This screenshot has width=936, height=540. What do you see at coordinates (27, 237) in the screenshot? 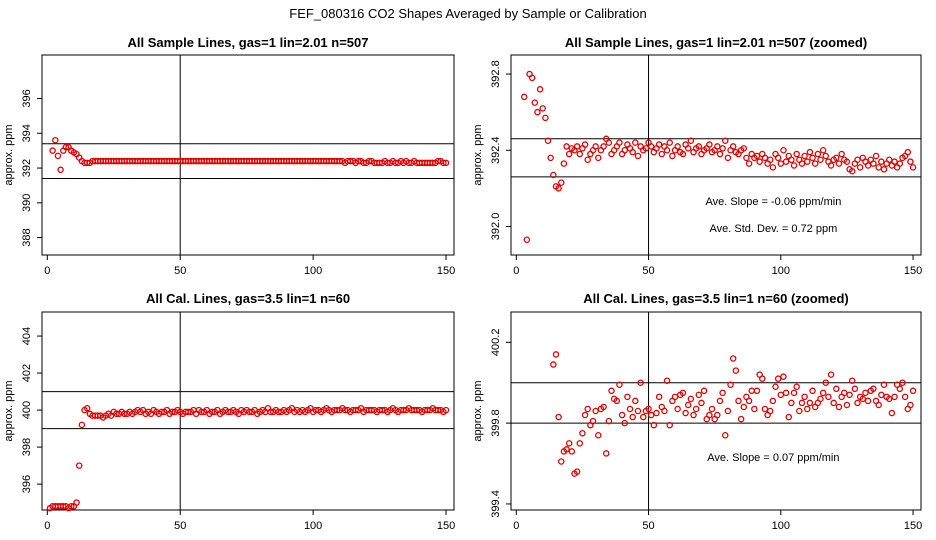
I see `y-tick-label: 388` at bounding box center [27, 237].